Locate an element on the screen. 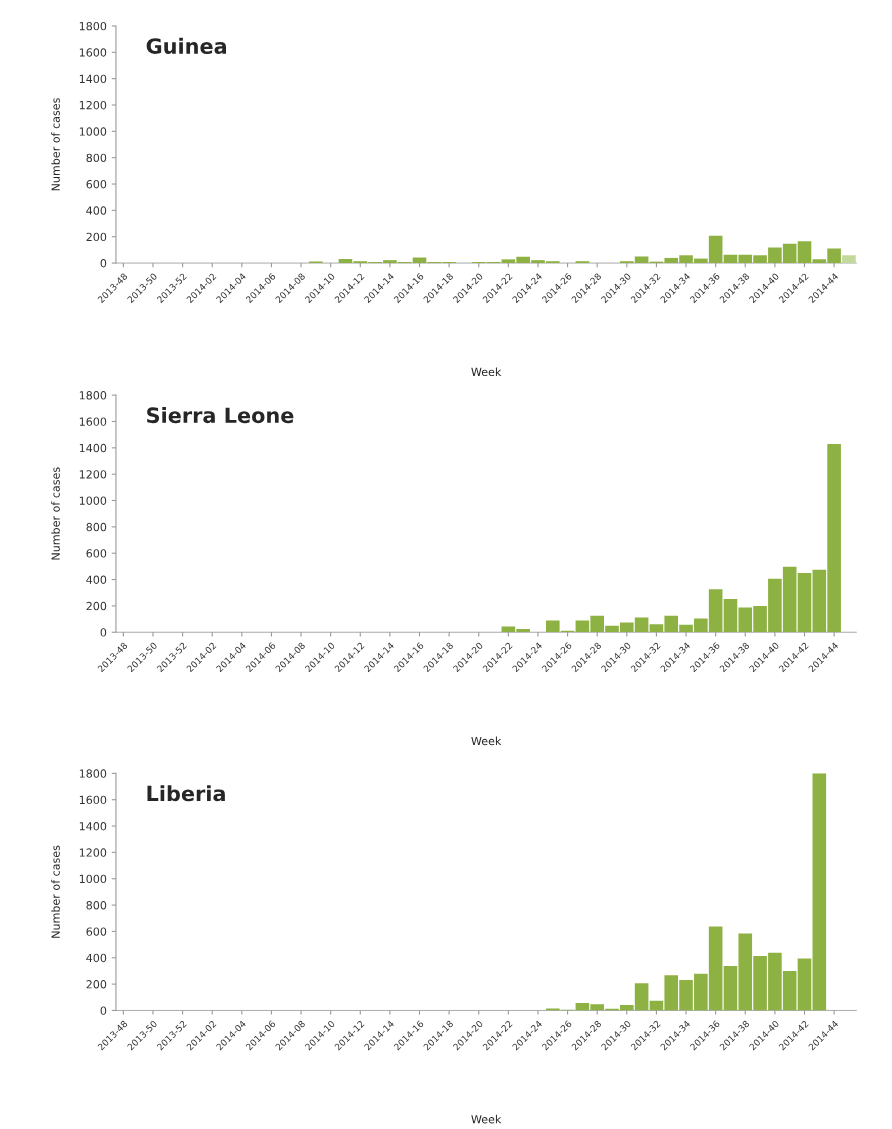 The width and height of the screenshot is (892, 1129). chart-title: Sierra Leone is located at coordinates (220, 415).